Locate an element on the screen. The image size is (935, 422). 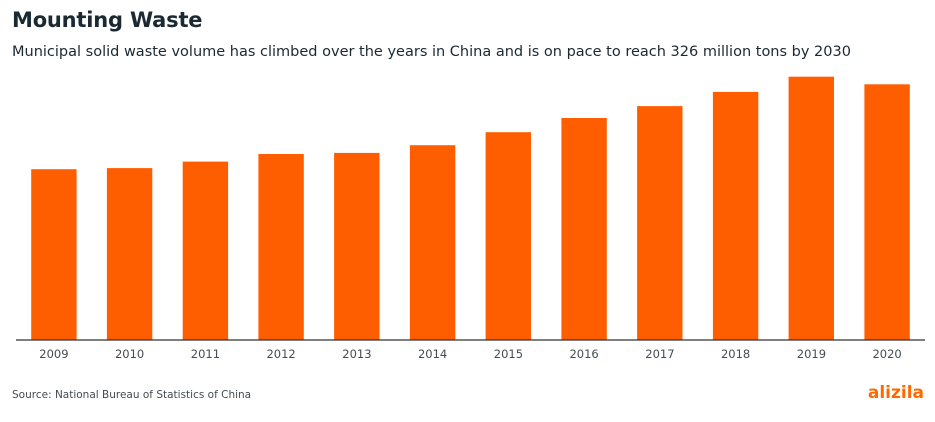
bar-2013 is located at coordinates (357, 246).